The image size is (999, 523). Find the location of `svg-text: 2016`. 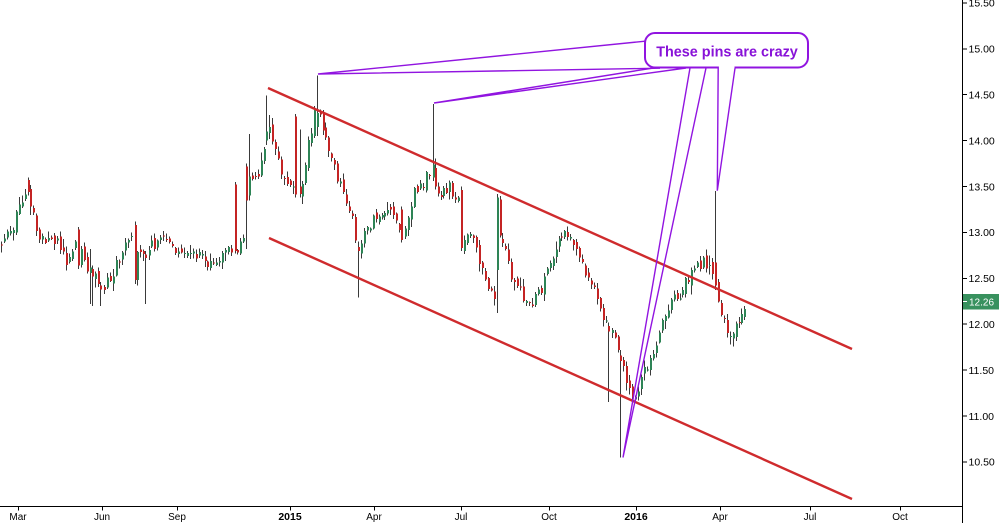

svg-text: 2016 is located at coordinates (636, 517).